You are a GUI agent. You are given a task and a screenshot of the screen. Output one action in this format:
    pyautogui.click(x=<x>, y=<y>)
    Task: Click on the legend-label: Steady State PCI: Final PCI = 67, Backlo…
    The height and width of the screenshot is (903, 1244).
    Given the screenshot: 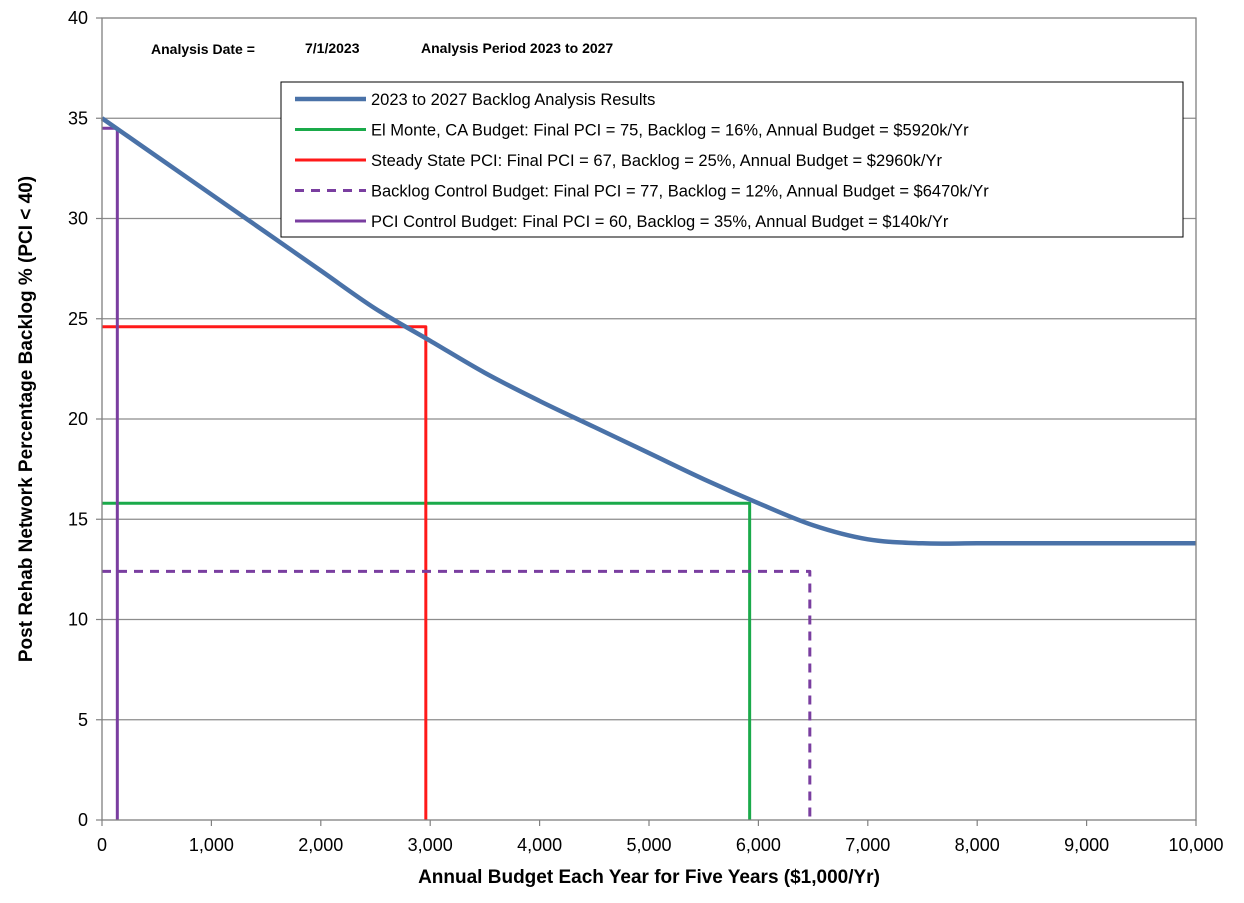 What is the action you would take?
    pyautogui.click(x=656, y=161)
    